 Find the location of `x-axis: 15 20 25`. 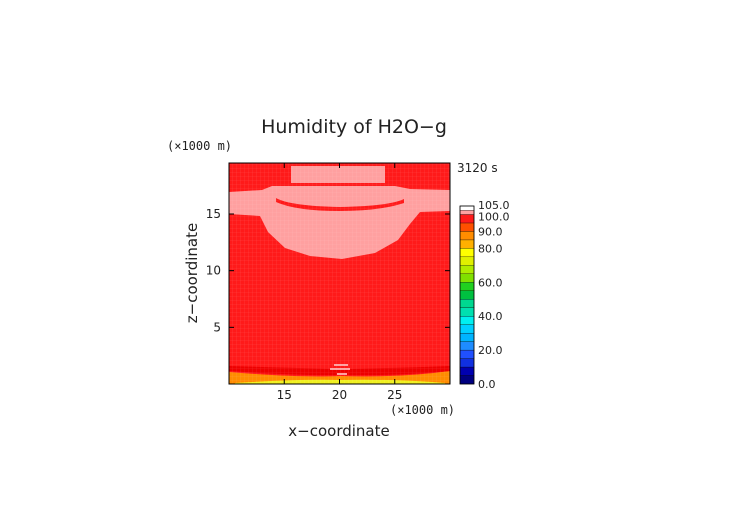

x-axis: 15 20 25 is located at coordinates (339, 282).